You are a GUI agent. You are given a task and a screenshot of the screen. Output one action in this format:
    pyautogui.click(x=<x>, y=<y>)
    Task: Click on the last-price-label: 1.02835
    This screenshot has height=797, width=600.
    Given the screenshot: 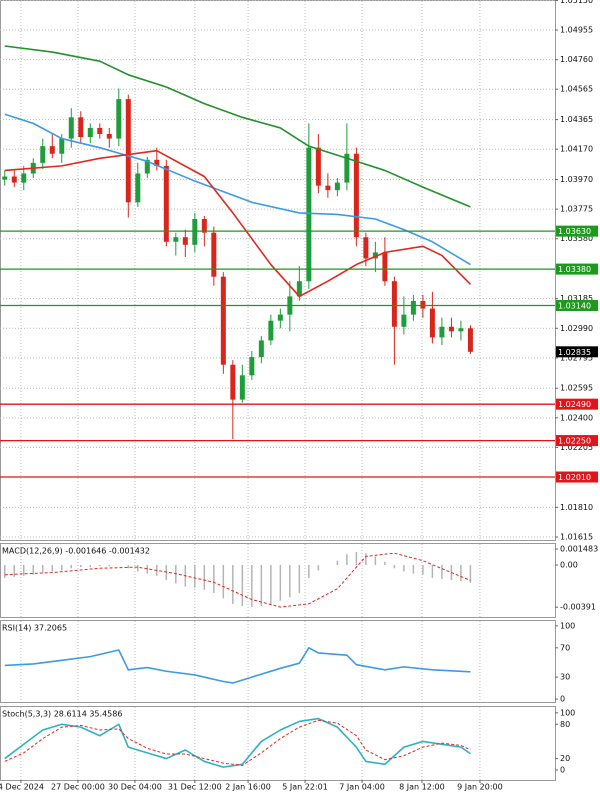 What is the action you would take?
    pyautogui.click(x=574, y=352)
    